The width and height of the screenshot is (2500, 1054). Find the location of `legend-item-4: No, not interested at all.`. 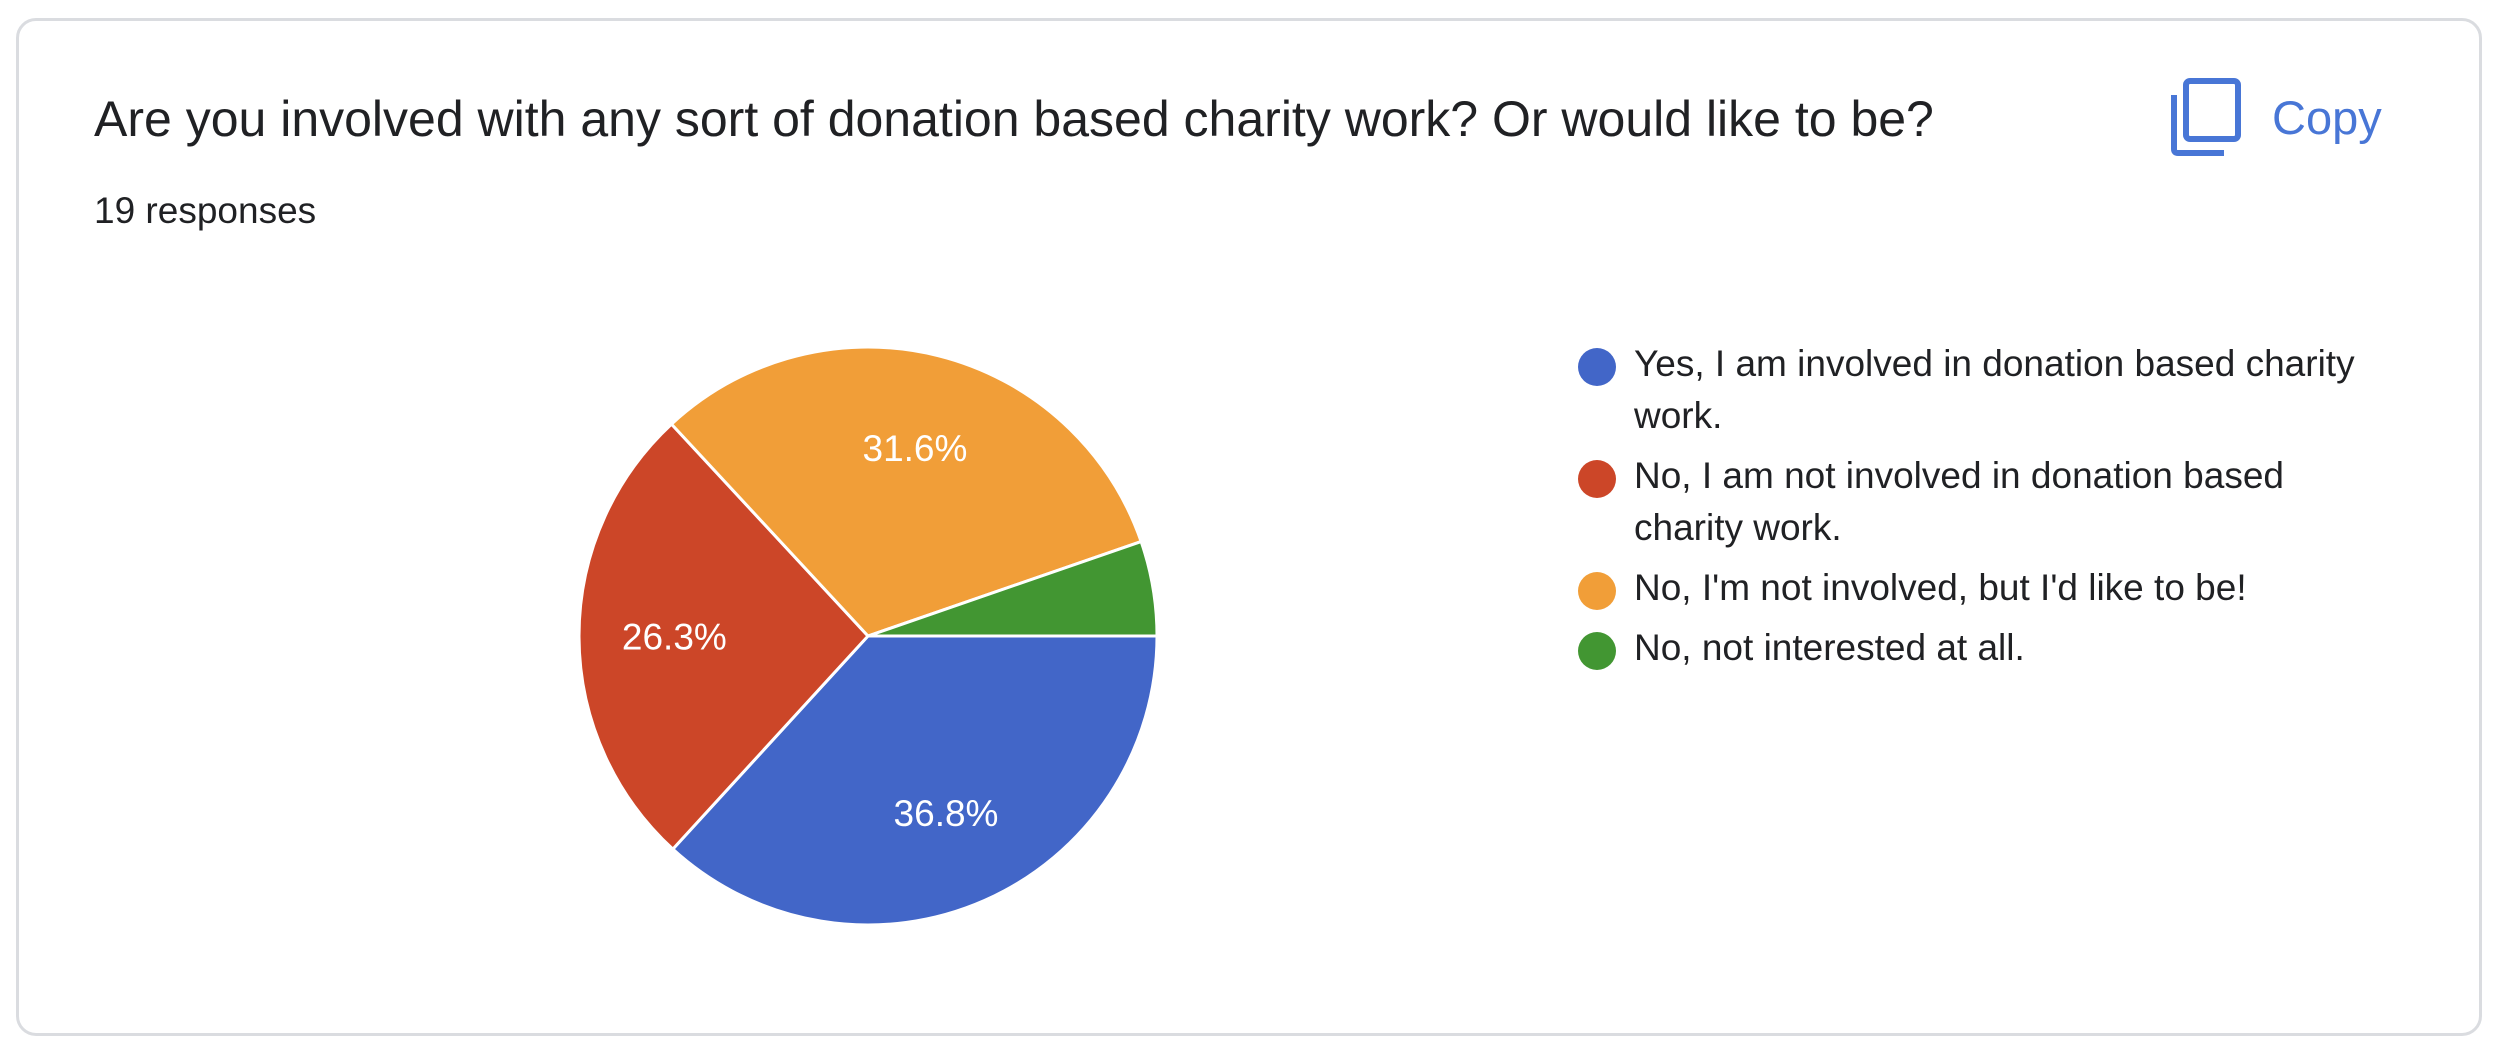

legend-item-4: No, not interested at all. is located at coordinates (1988, 648).